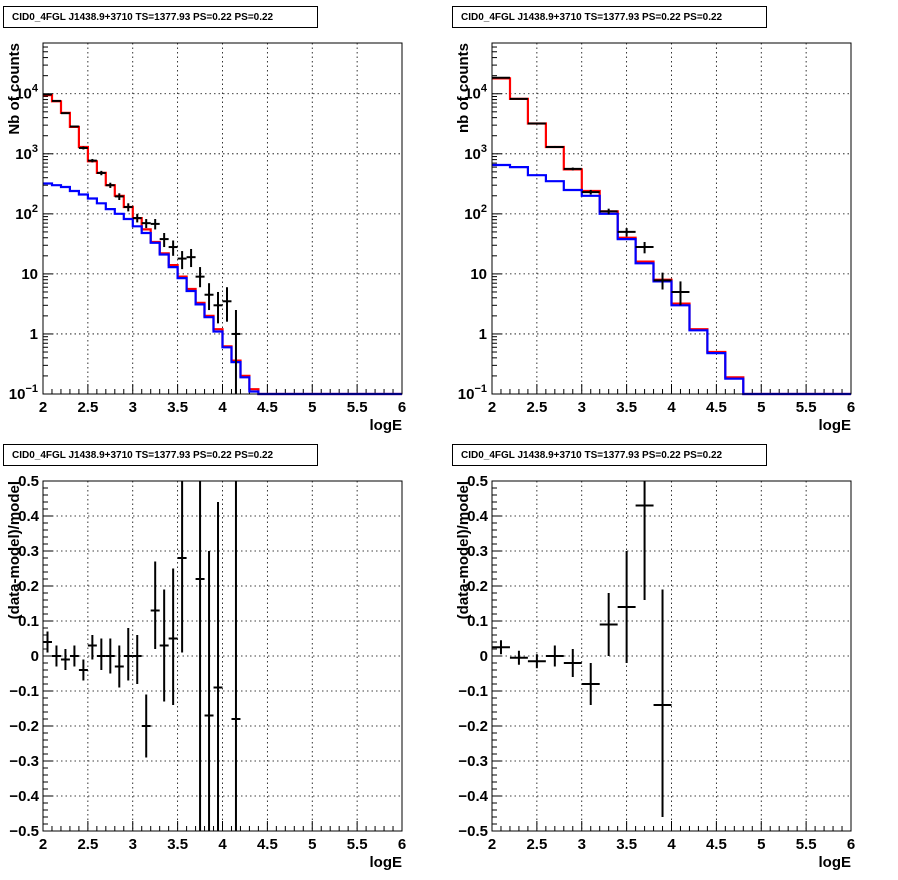 Image resolution: width=898 pixels, height=880 pixels. What do you see at coordinates (14, 89) in the screenshot?
I see `y-axis-label: Nb of counts` at bounding box center [14, 89].